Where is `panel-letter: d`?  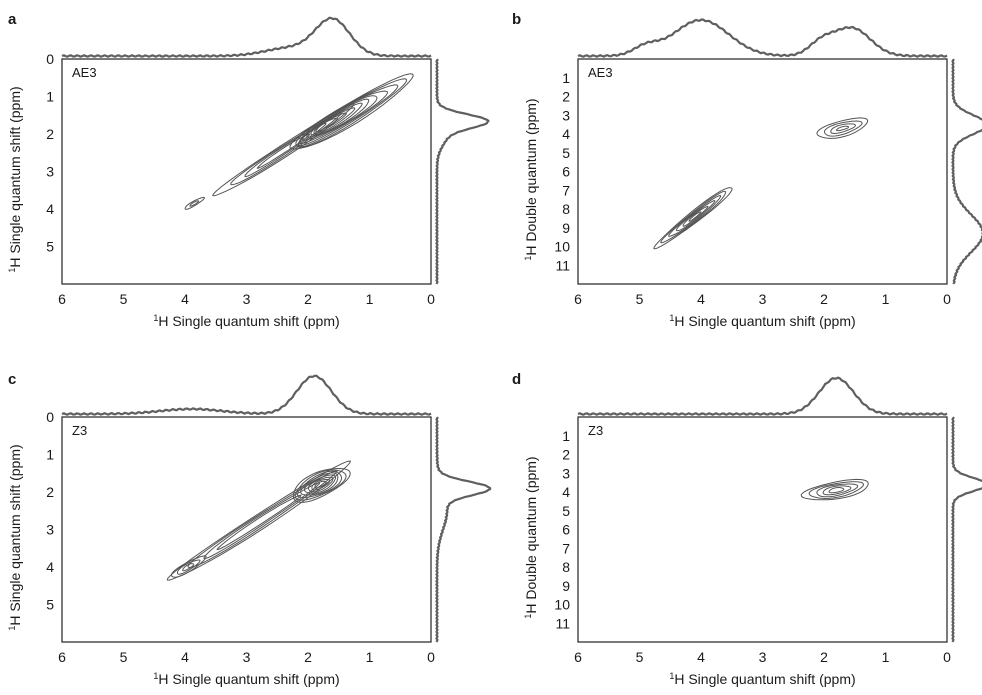 panel-letter: d is located at coordinates (516, 379).